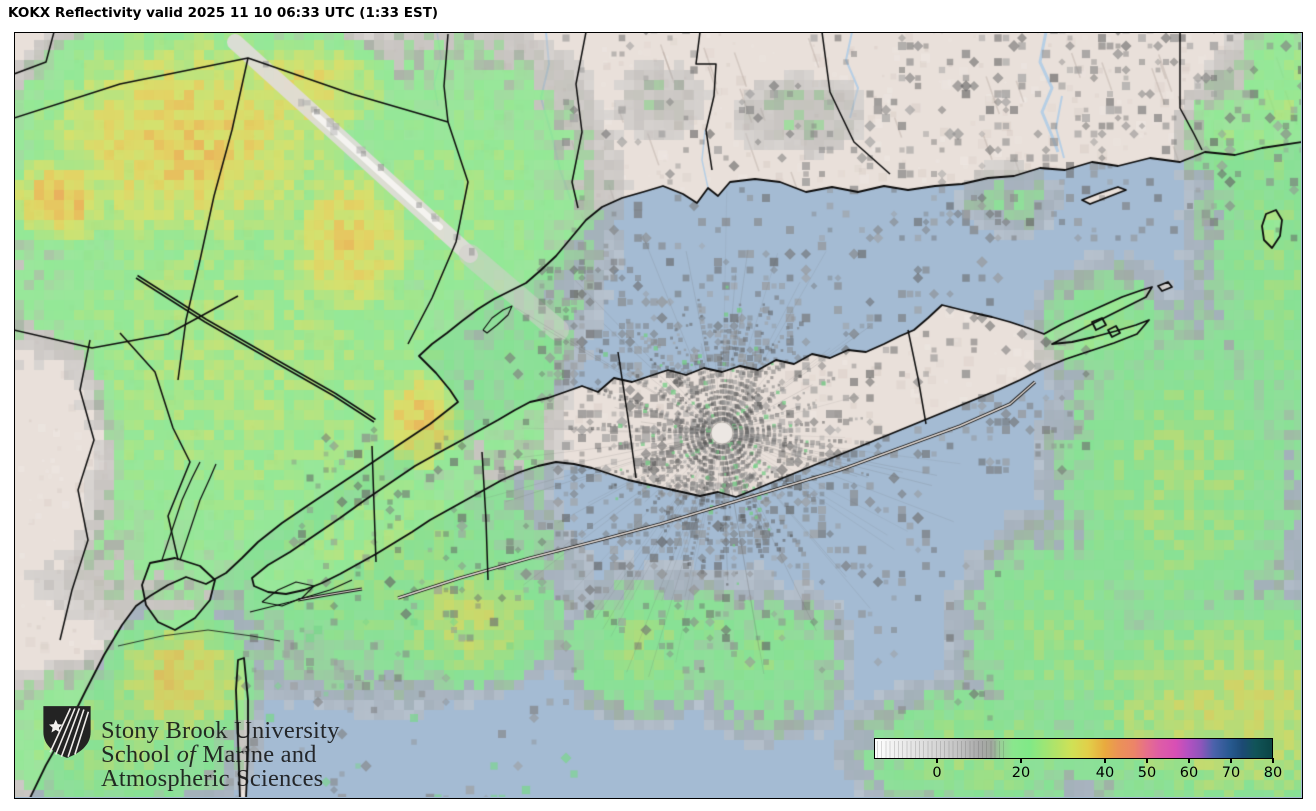  What do you see at coordinates (1078, 764) in the screenshot?
I see `reflectivity-colorbar: 0 20 40 50 60 70 80` at bounding box center [1078, 764].